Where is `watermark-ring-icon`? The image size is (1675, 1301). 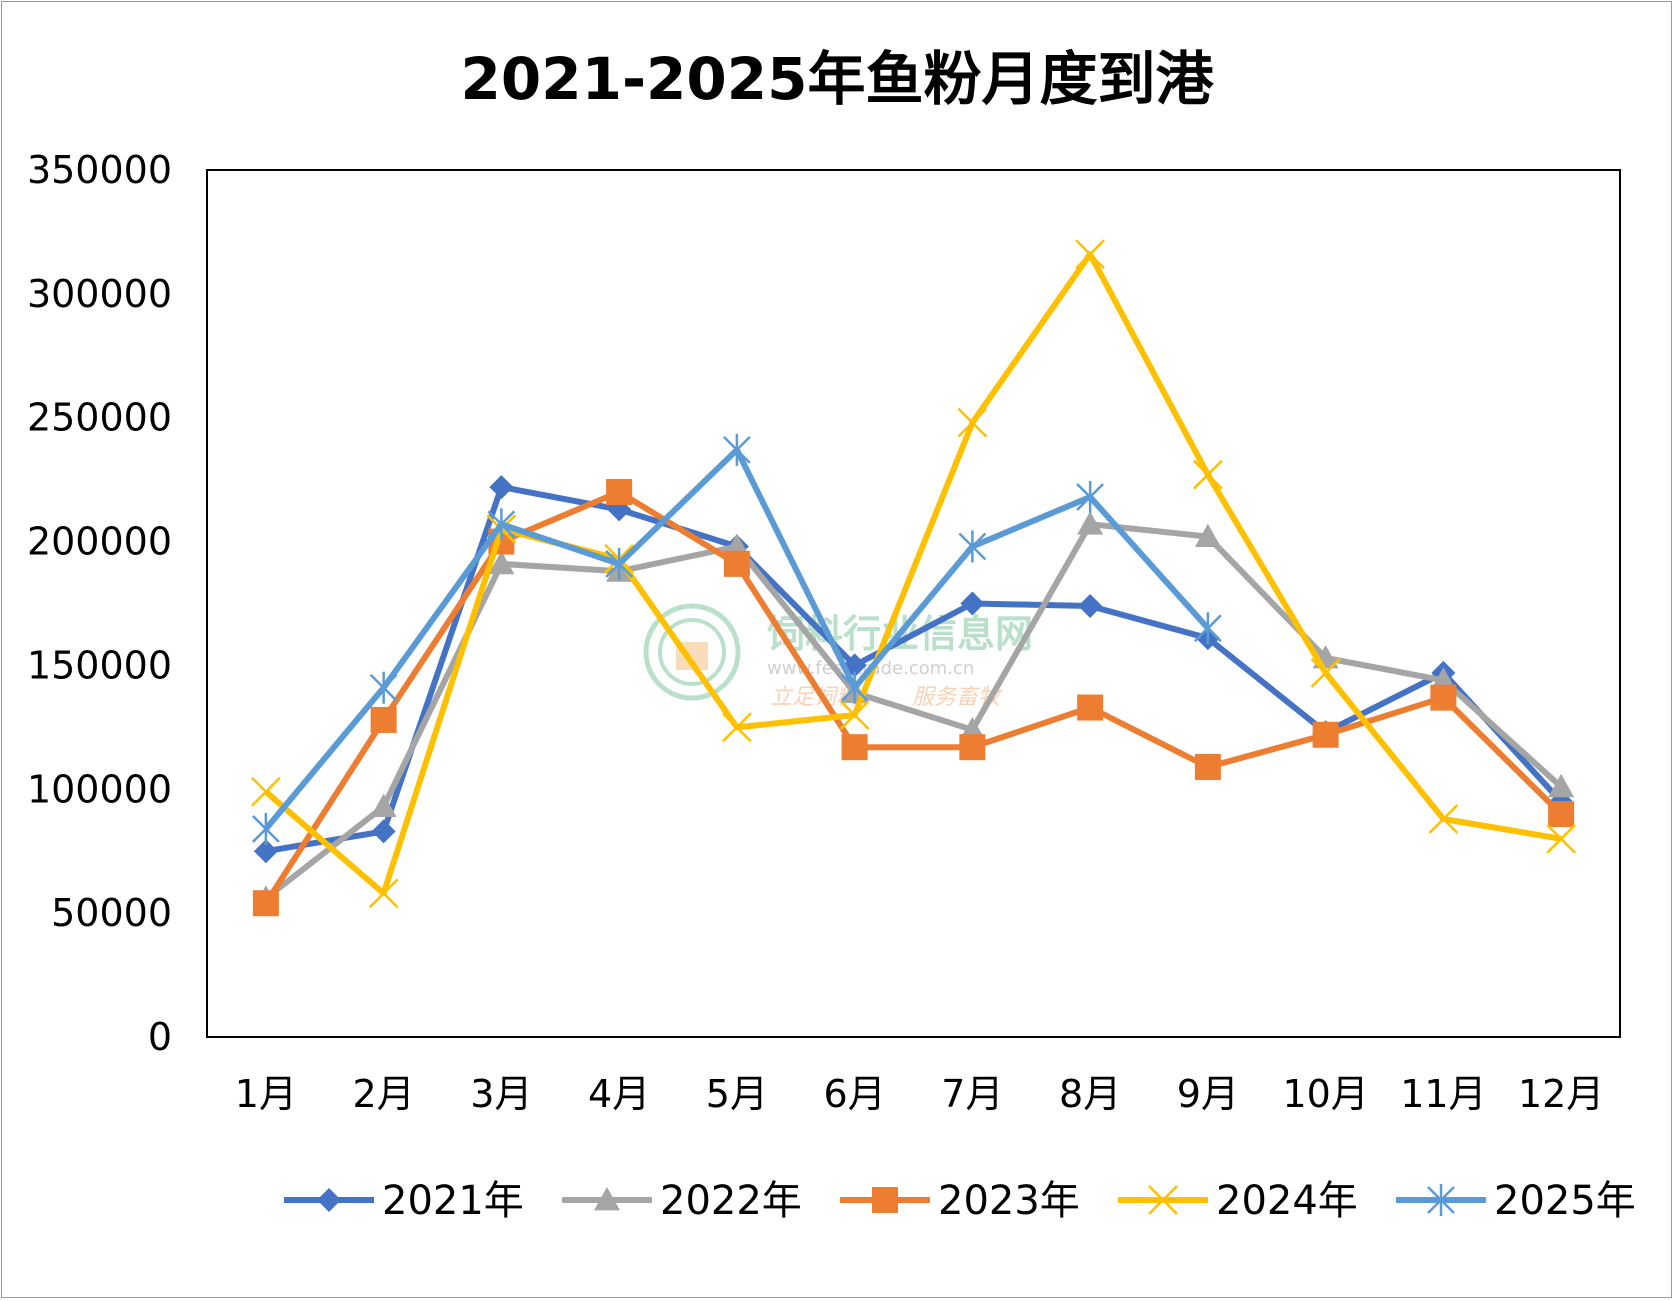
watermark-ring-icon is located at coordinates (692, 652).